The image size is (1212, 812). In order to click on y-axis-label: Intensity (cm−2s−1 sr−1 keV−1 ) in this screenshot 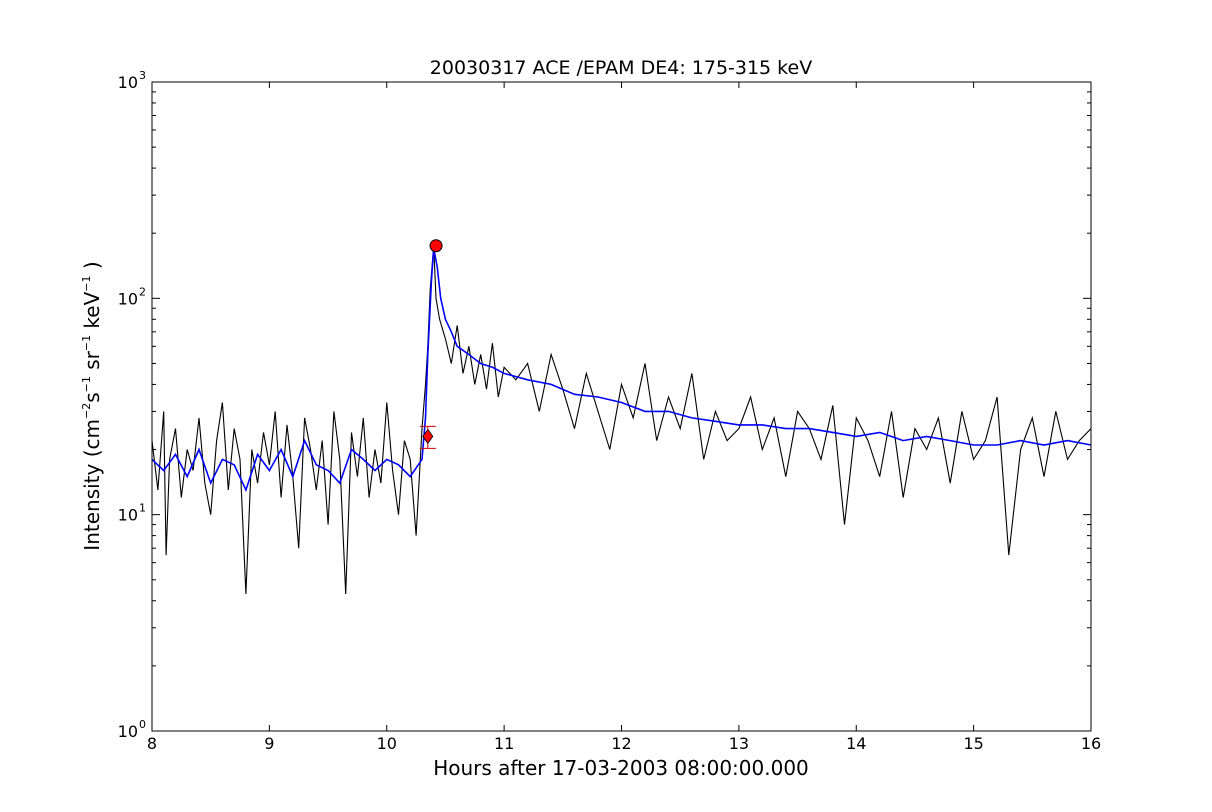, I will do `click(92, 405)`.